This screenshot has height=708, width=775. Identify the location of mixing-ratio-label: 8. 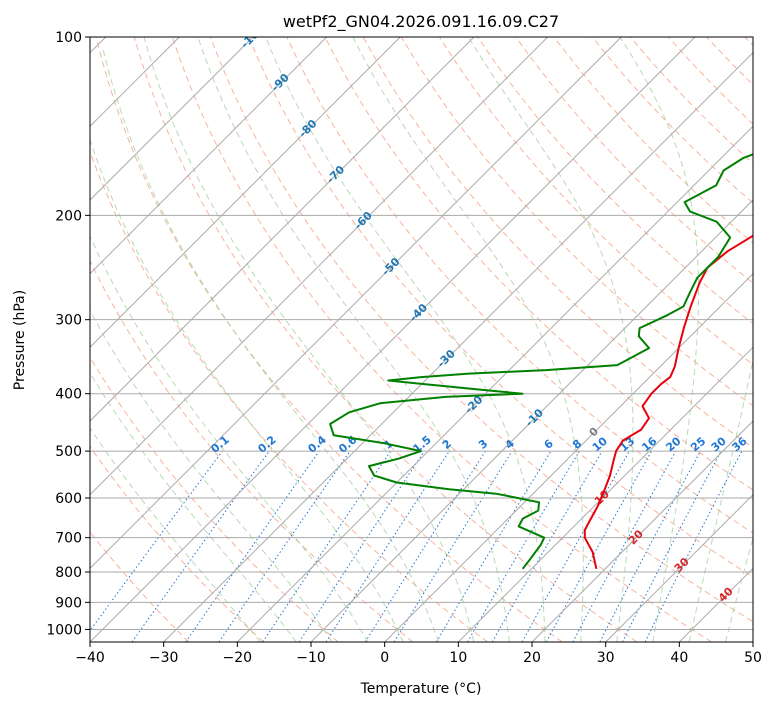
(577, 444).